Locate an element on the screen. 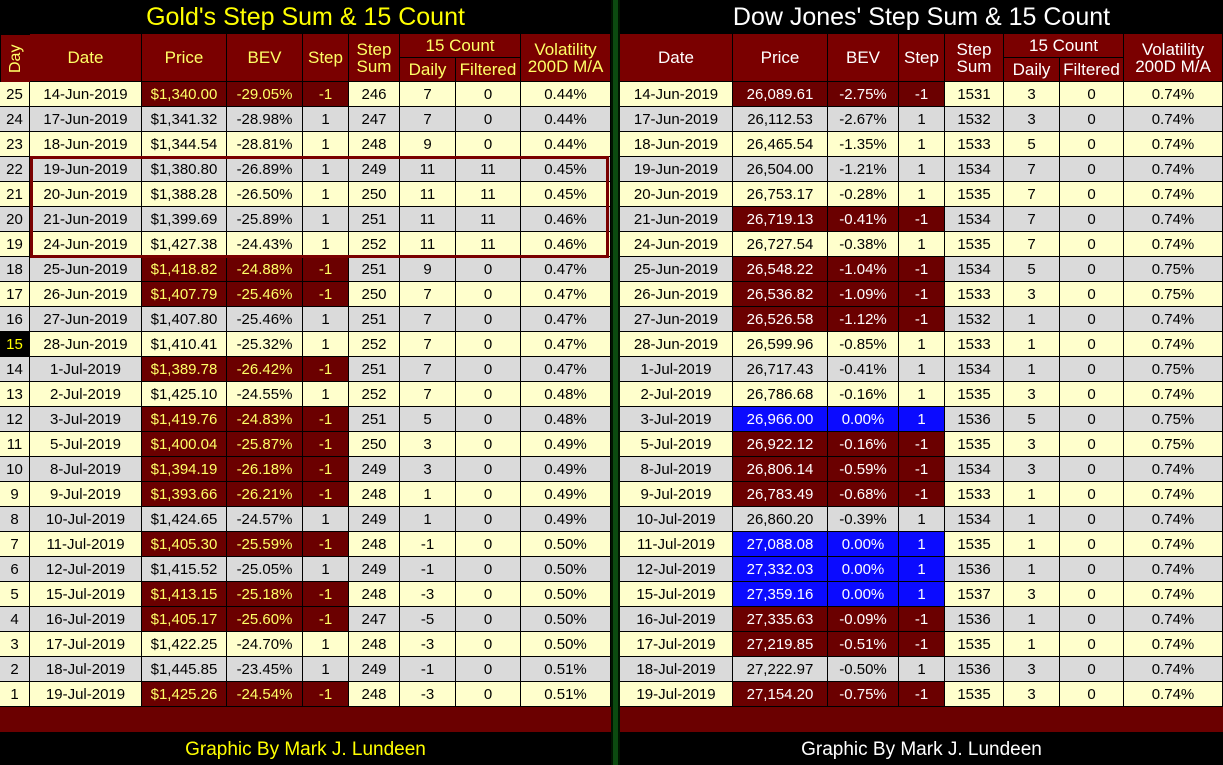  day-cell: 11 is located at coordinates (15, 444).